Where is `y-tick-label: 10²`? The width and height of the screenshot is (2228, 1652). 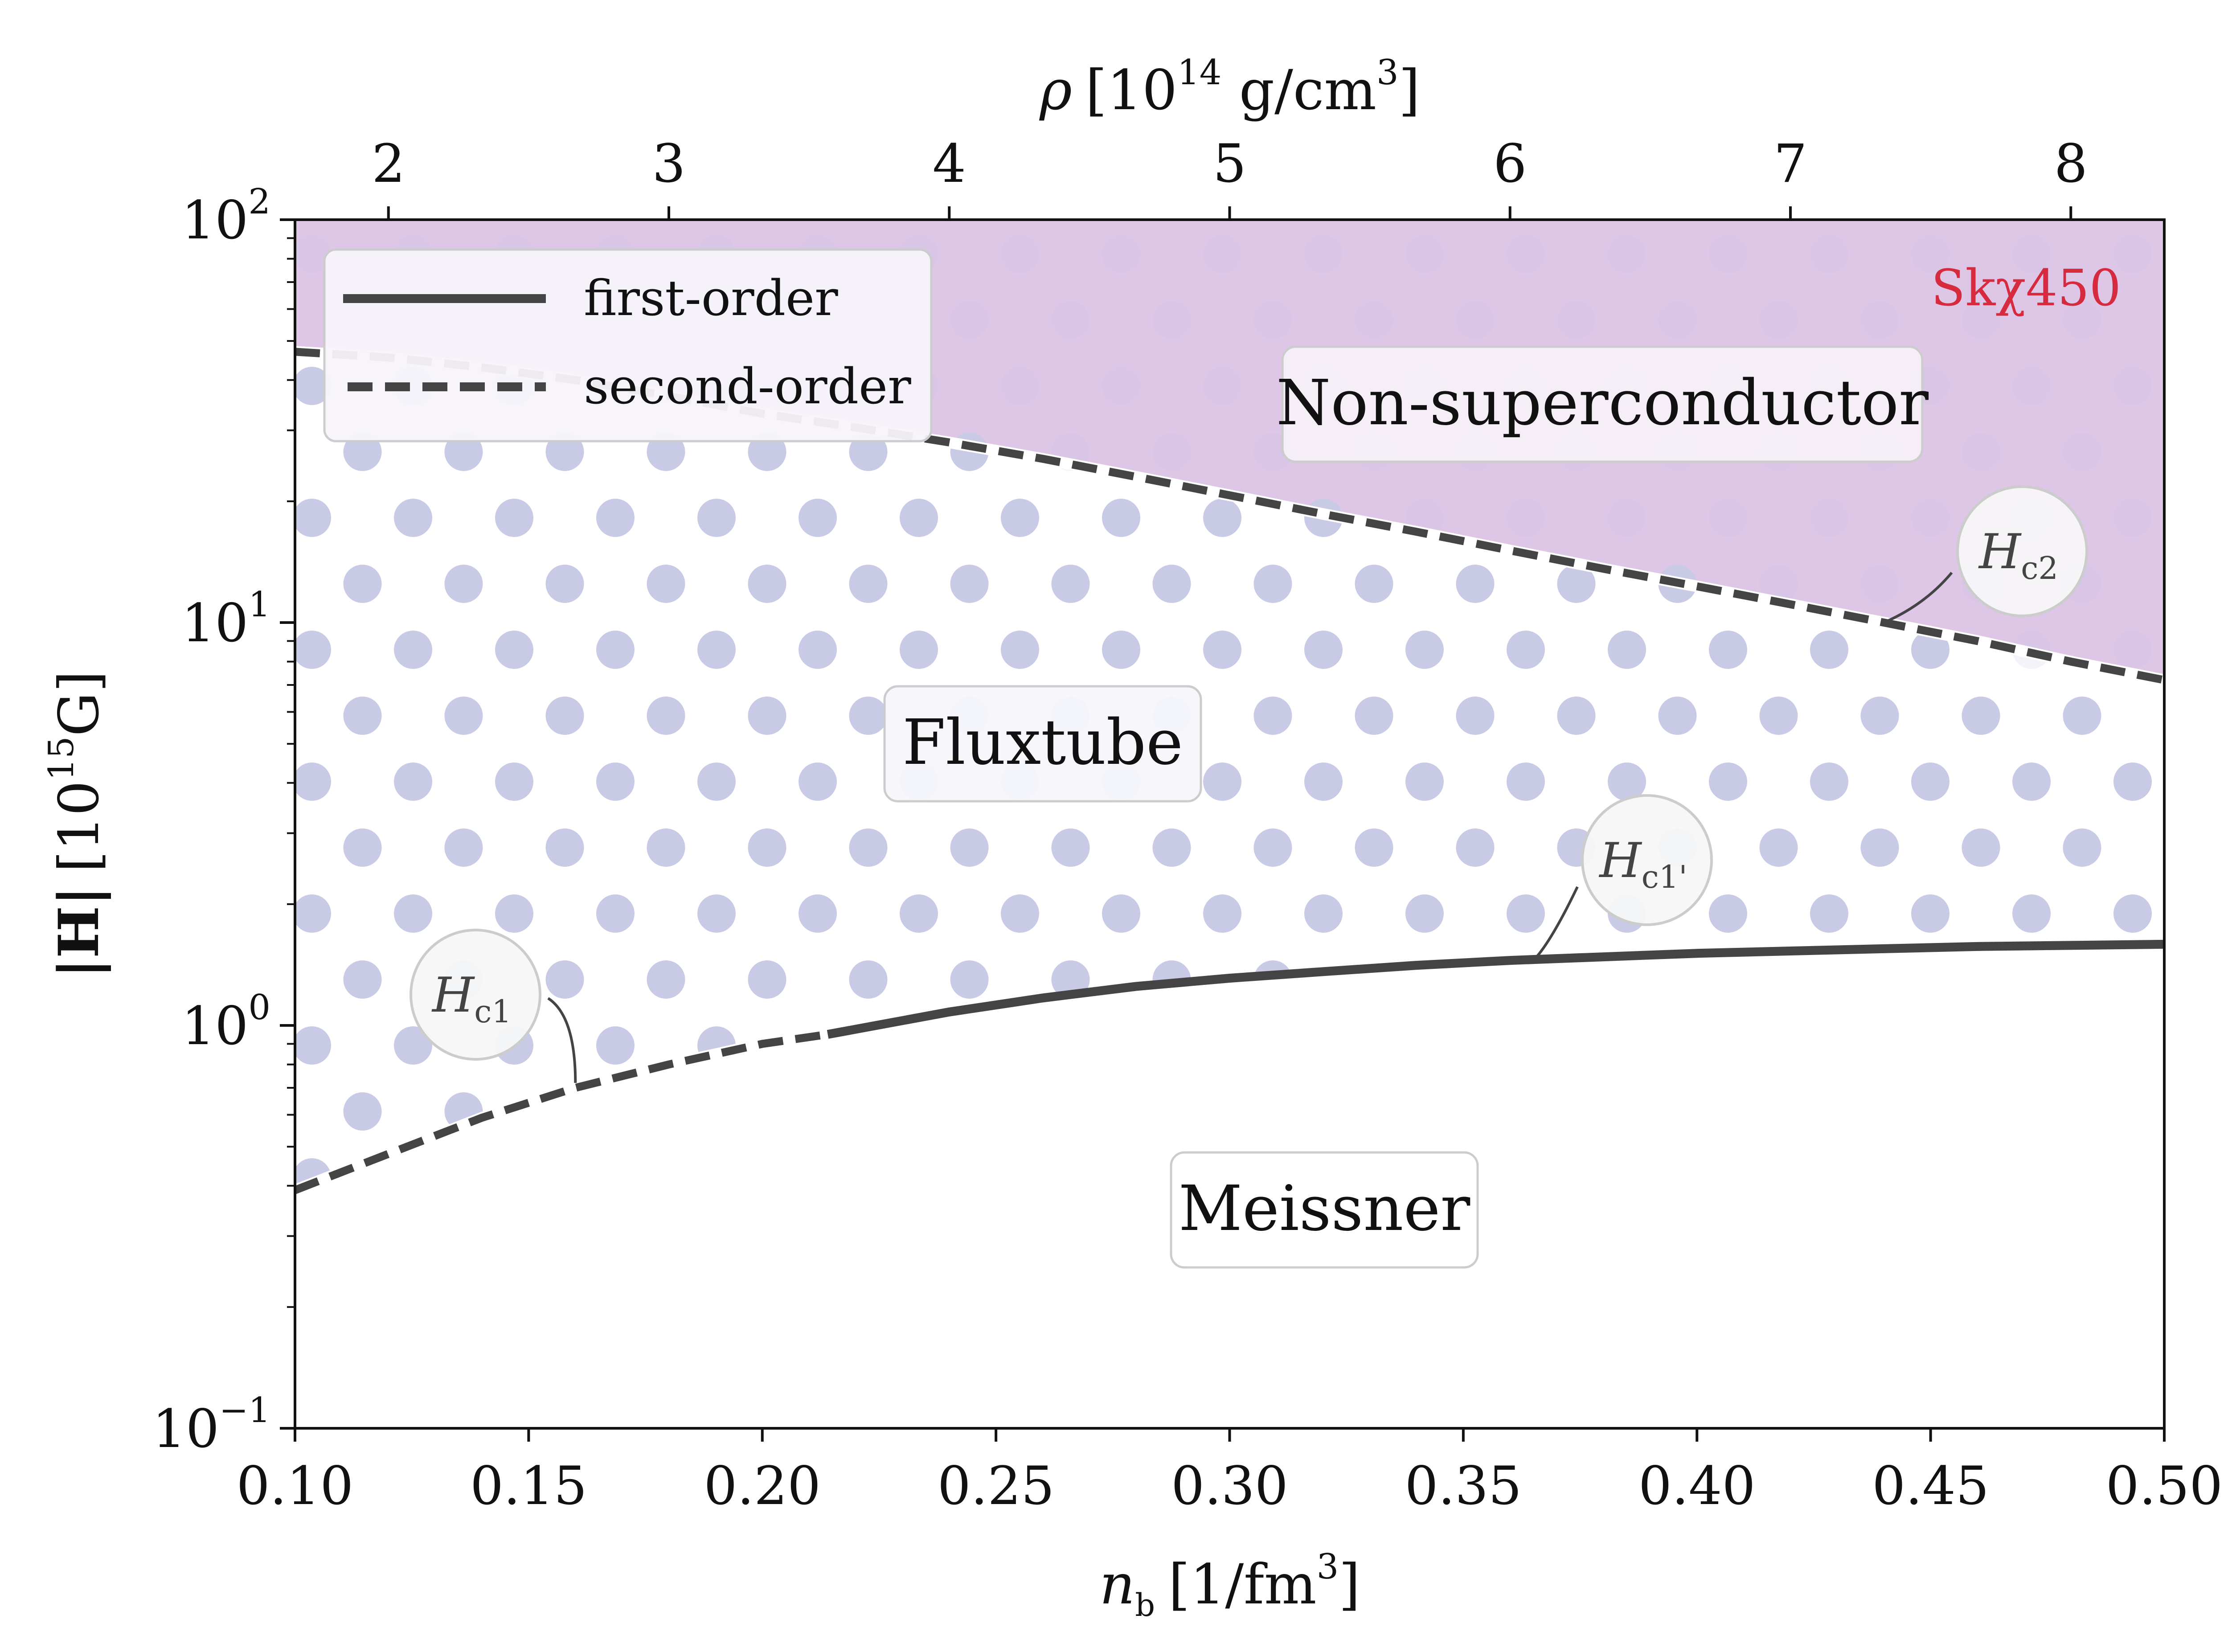
y-tick-label: 10² is located at coordinates (225, 216).